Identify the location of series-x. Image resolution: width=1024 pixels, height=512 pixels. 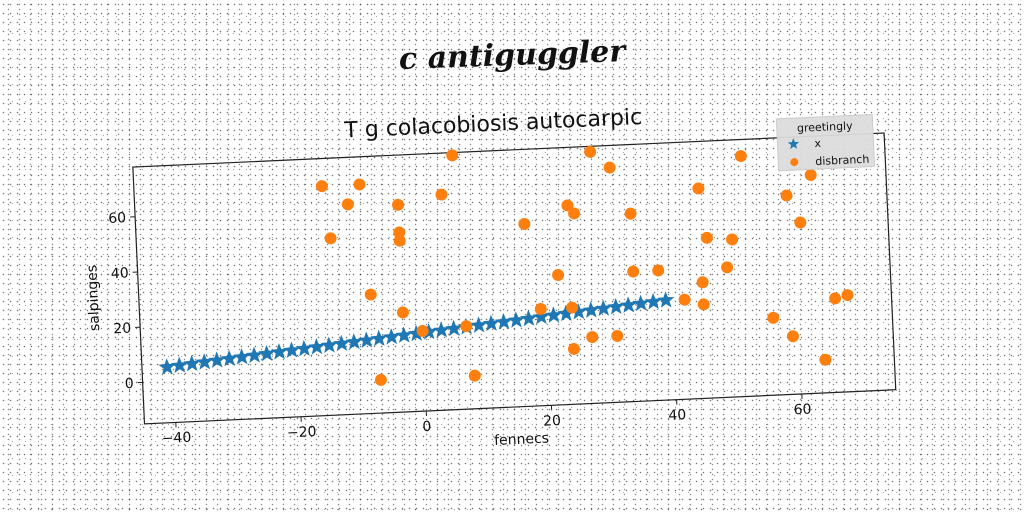
(416, 333).